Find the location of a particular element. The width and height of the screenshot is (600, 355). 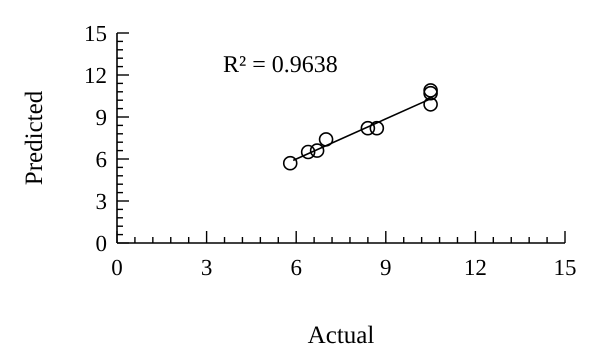

x-tick-label: 3 is located at coordinates (206, 267).